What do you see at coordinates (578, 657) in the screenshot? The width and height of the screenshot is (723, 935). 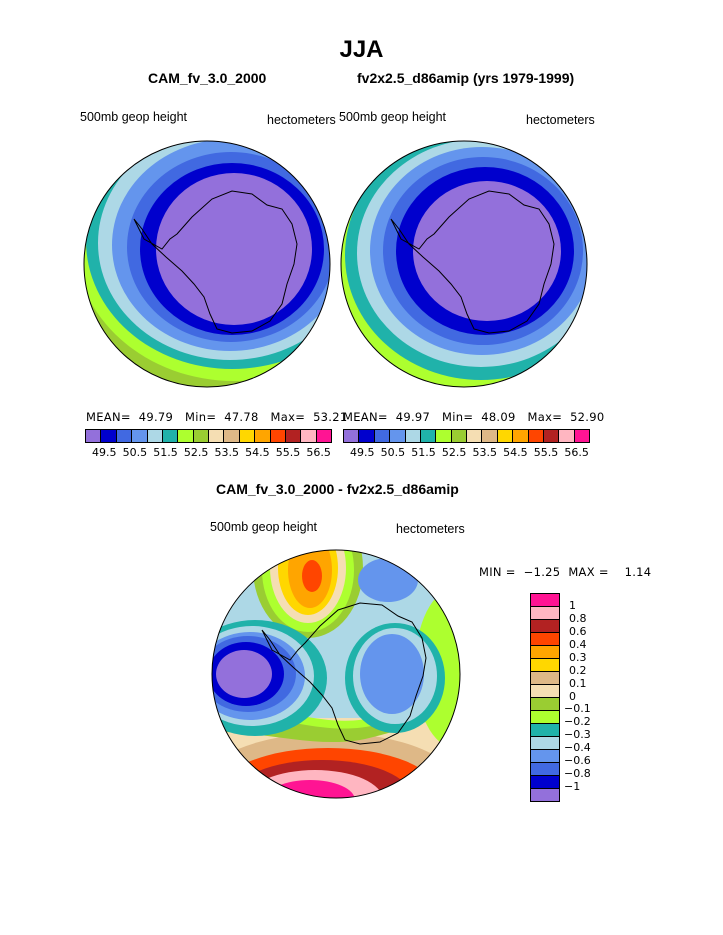 I see `colorbar-tick-label: 0.3` at bounding box center [578, 657].